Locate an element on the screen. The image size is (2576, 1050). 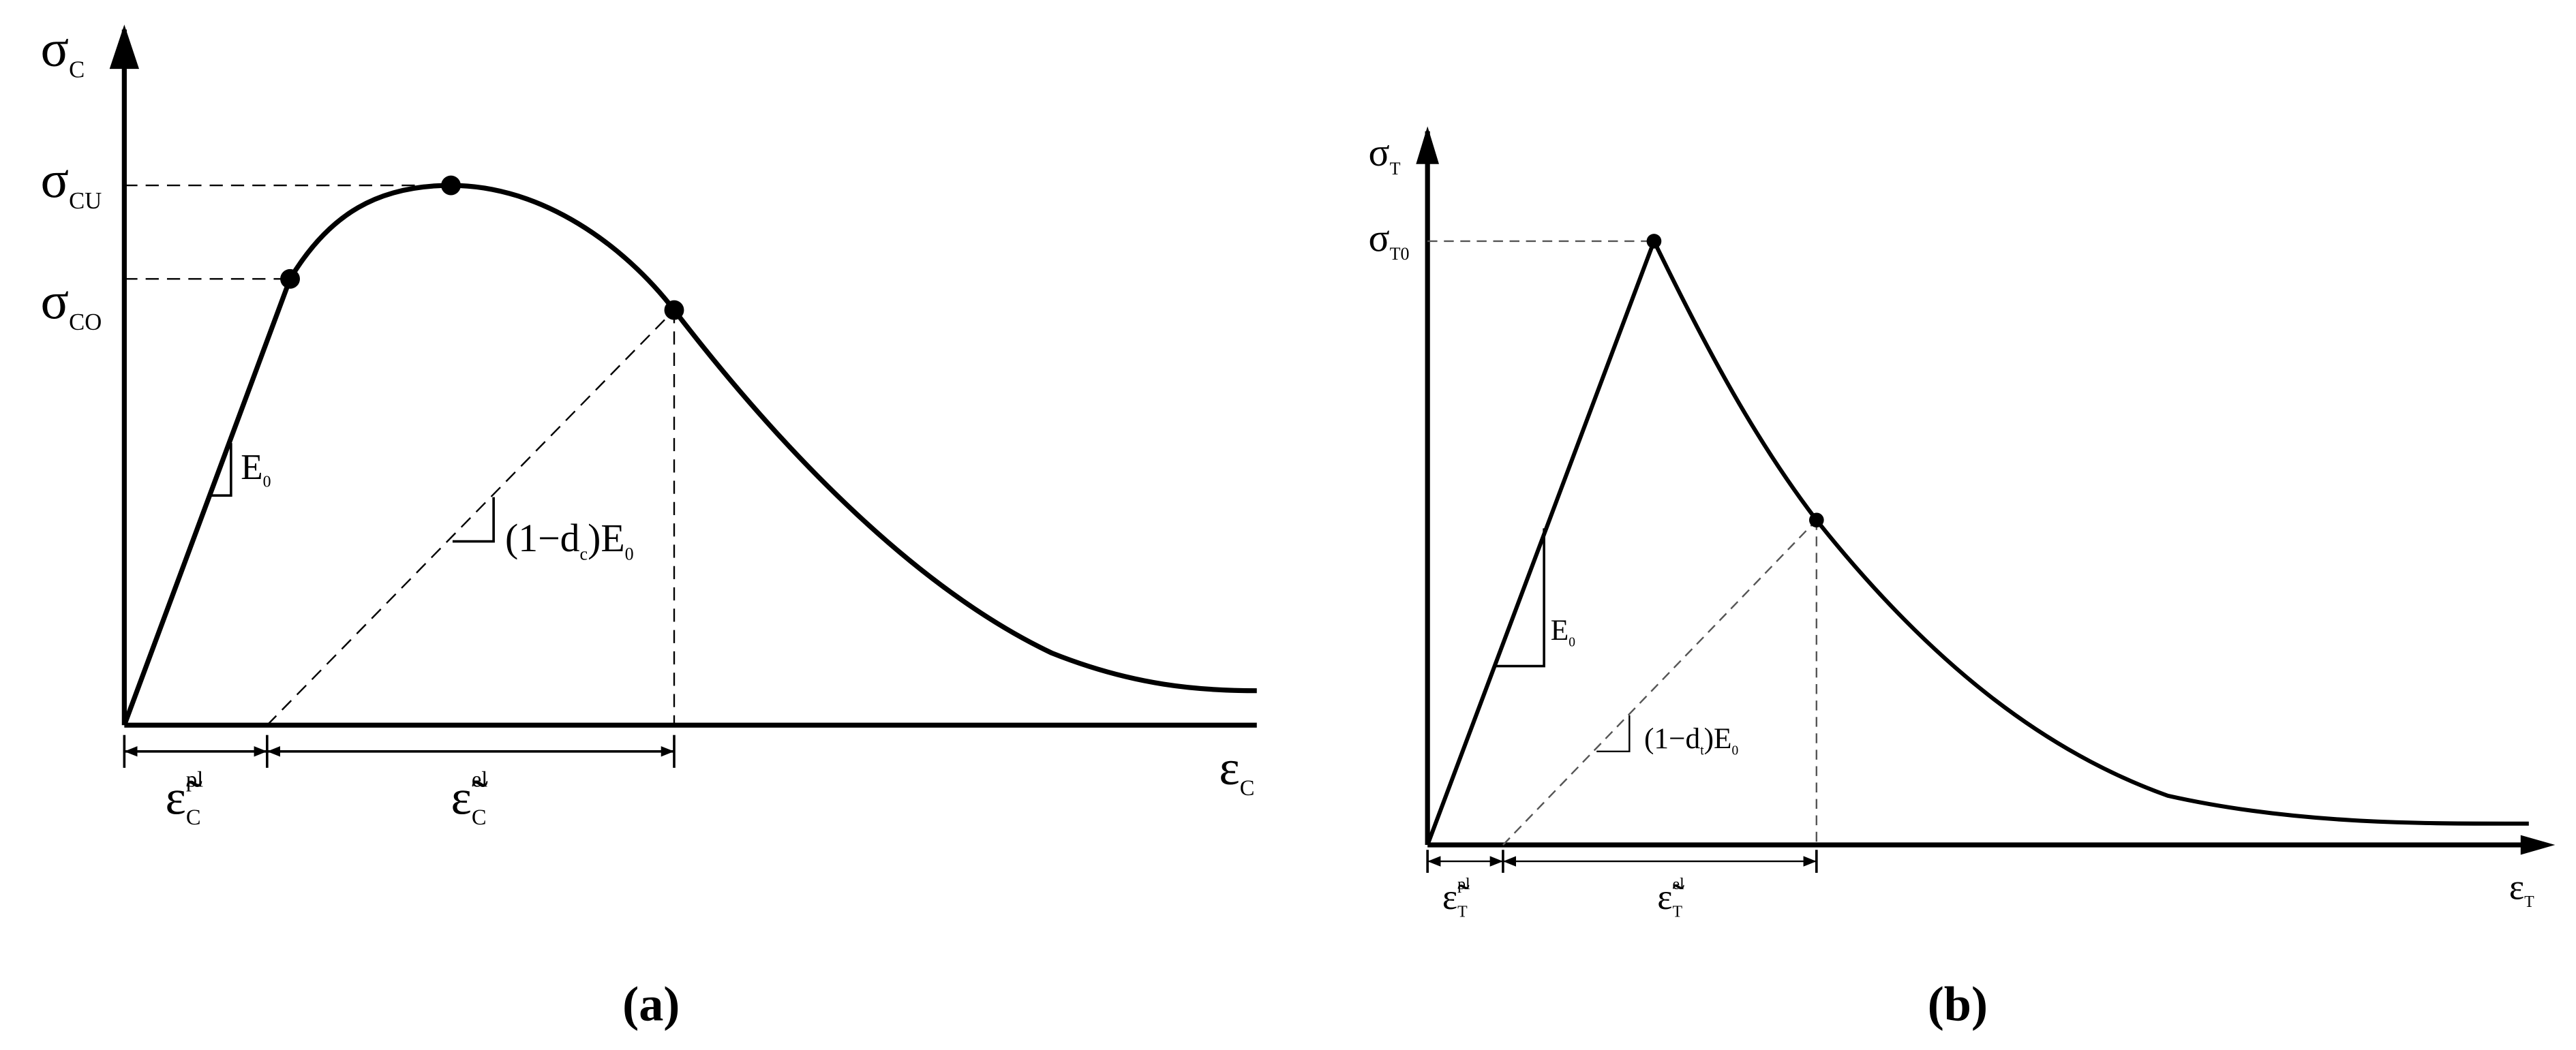
label-subscript: t is located at coordinates (1702, 750).